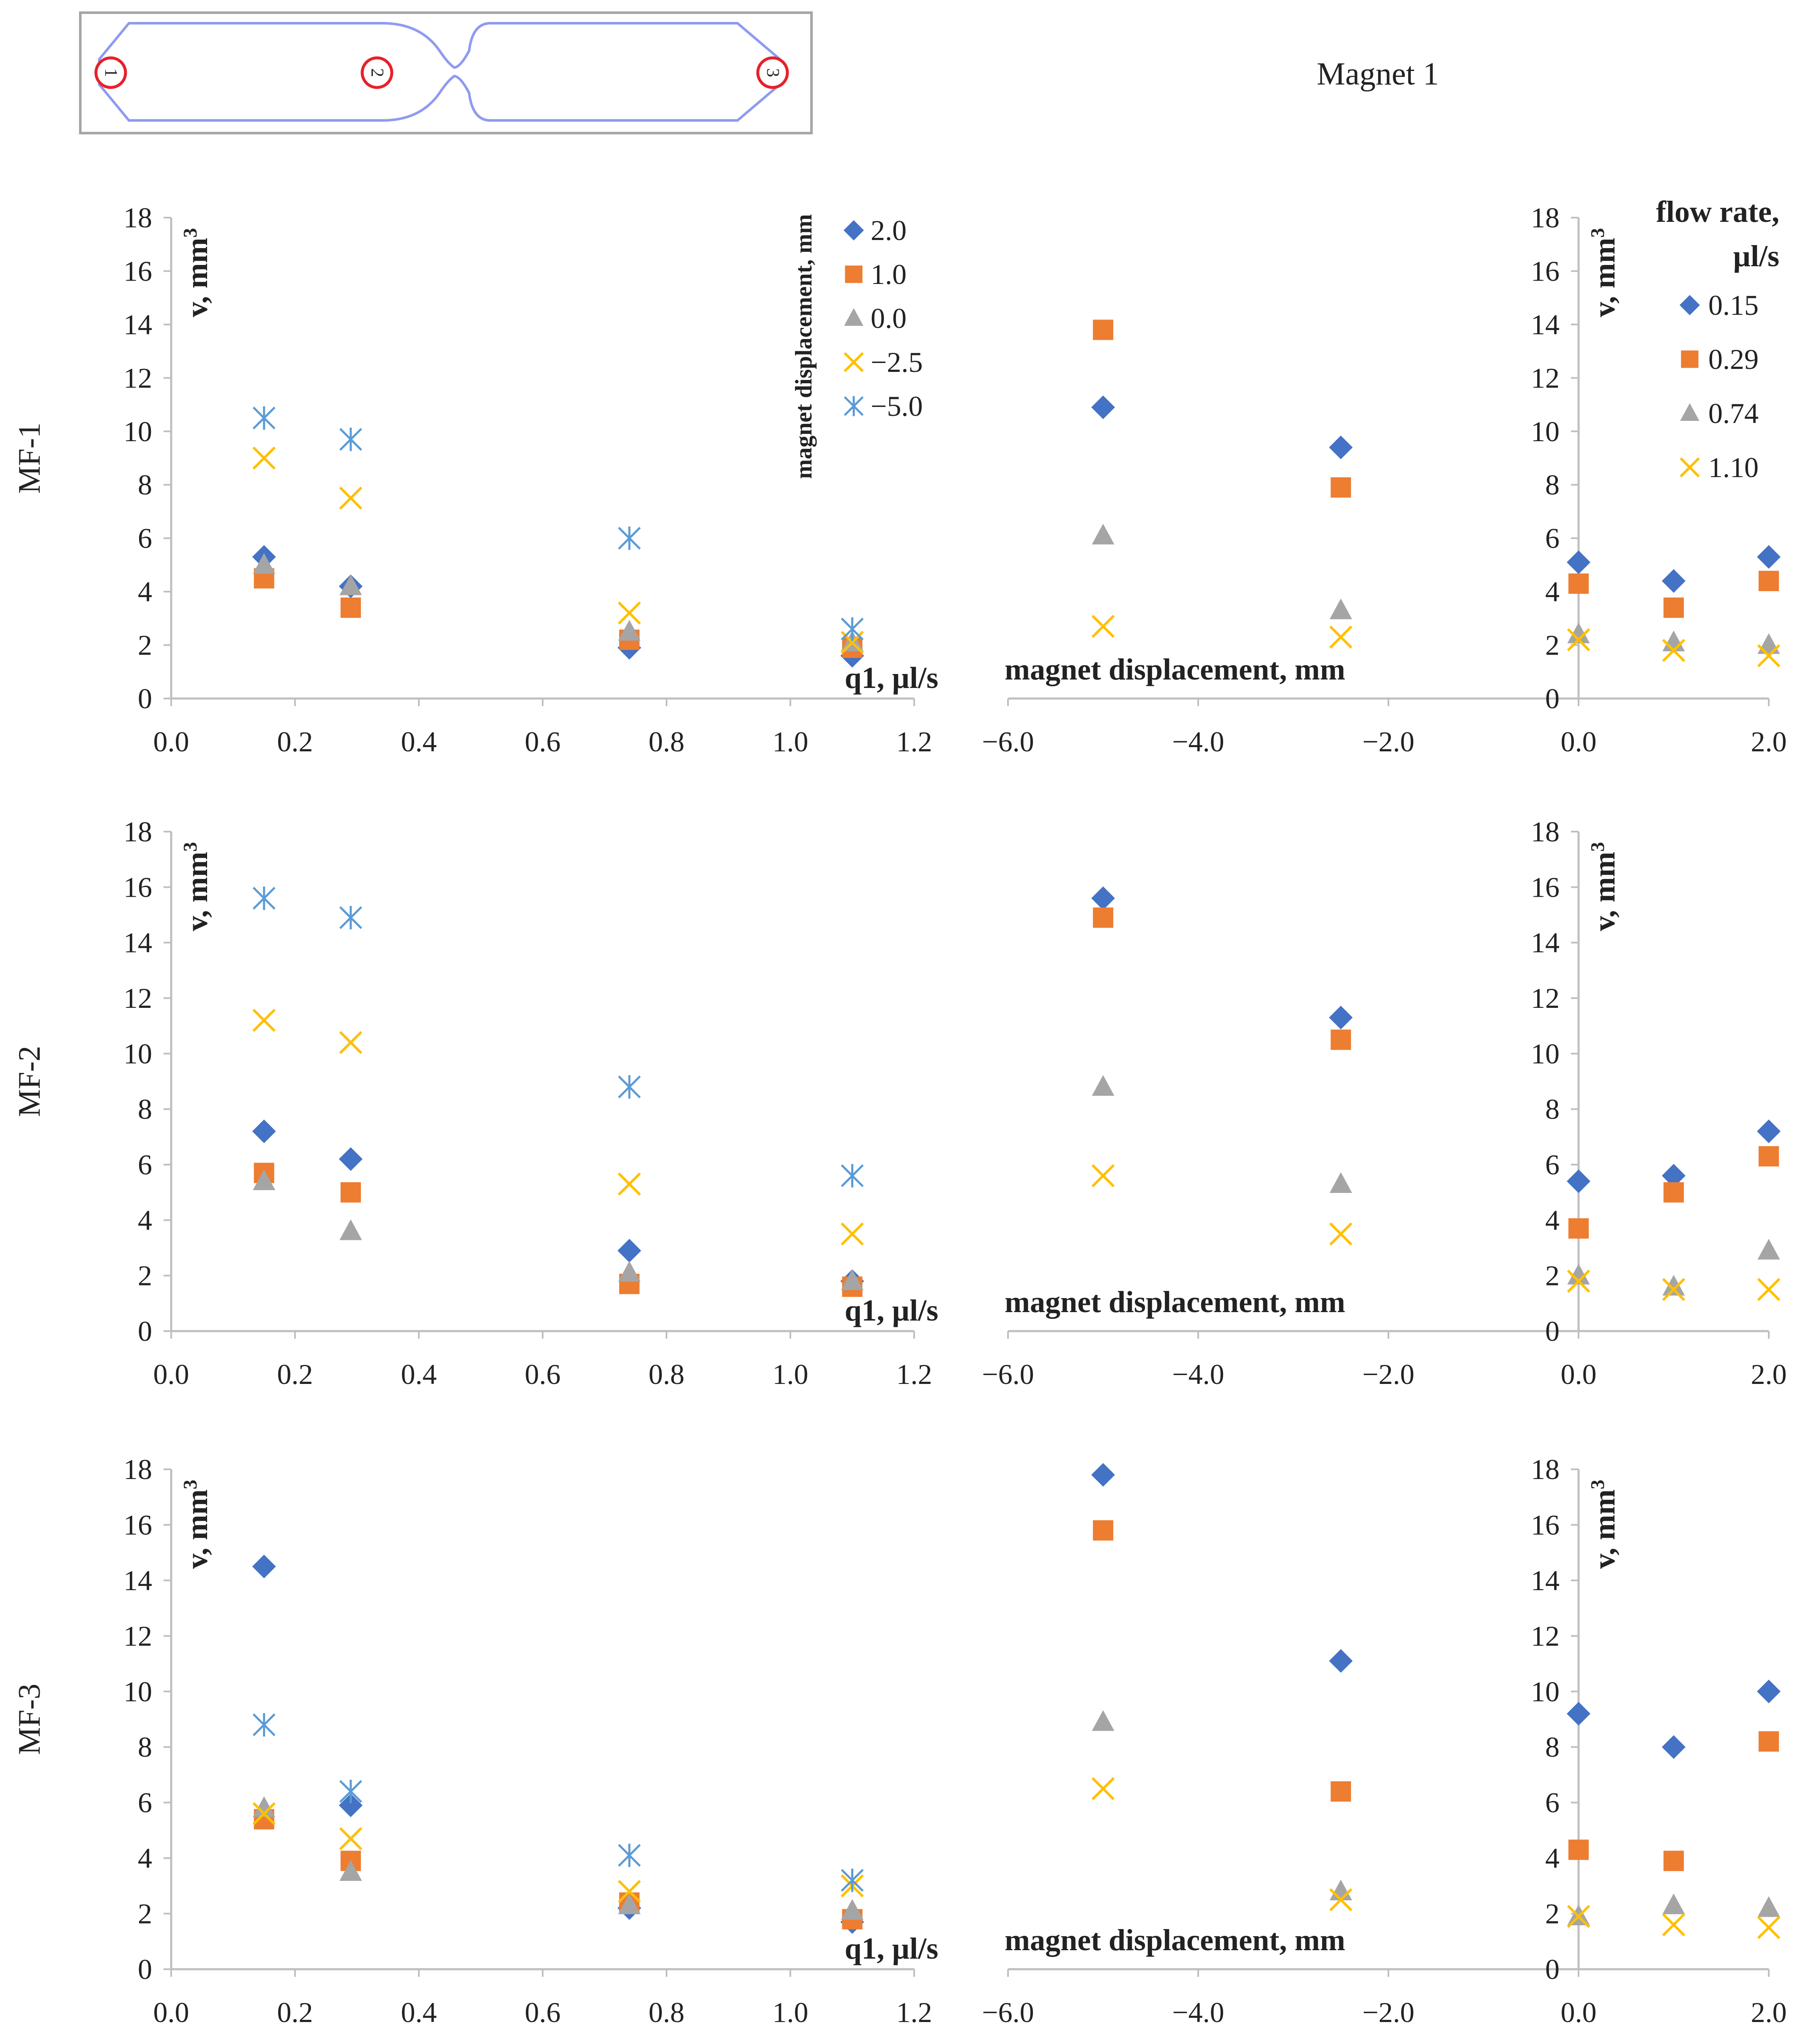  What do you see at coordinates (1388, 2012) in the screenshot?
I see `x-tick-label: −2.0` at bounding box center [1388, 2012].